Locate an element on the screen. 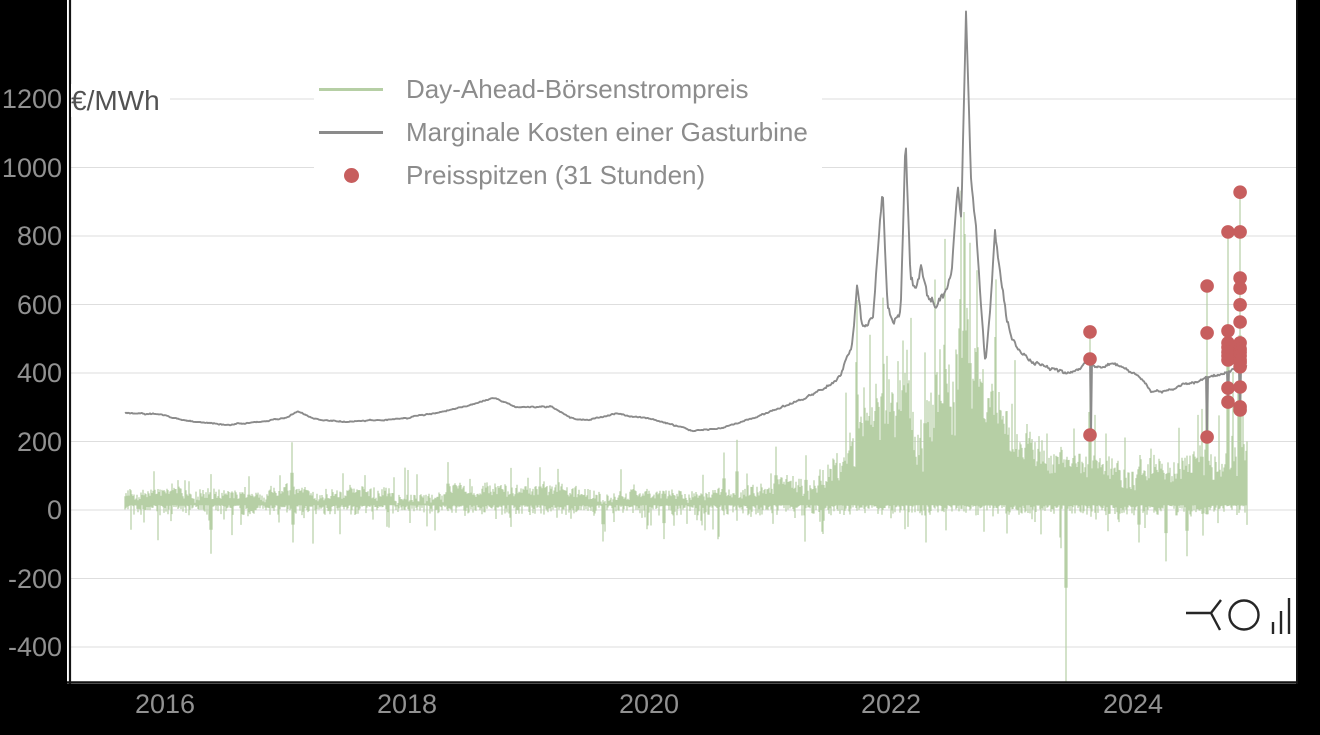 The height and width of the screenshot is (735, 1320). x-tick-label-2016: 2016 is located at coordinates (165, 704).